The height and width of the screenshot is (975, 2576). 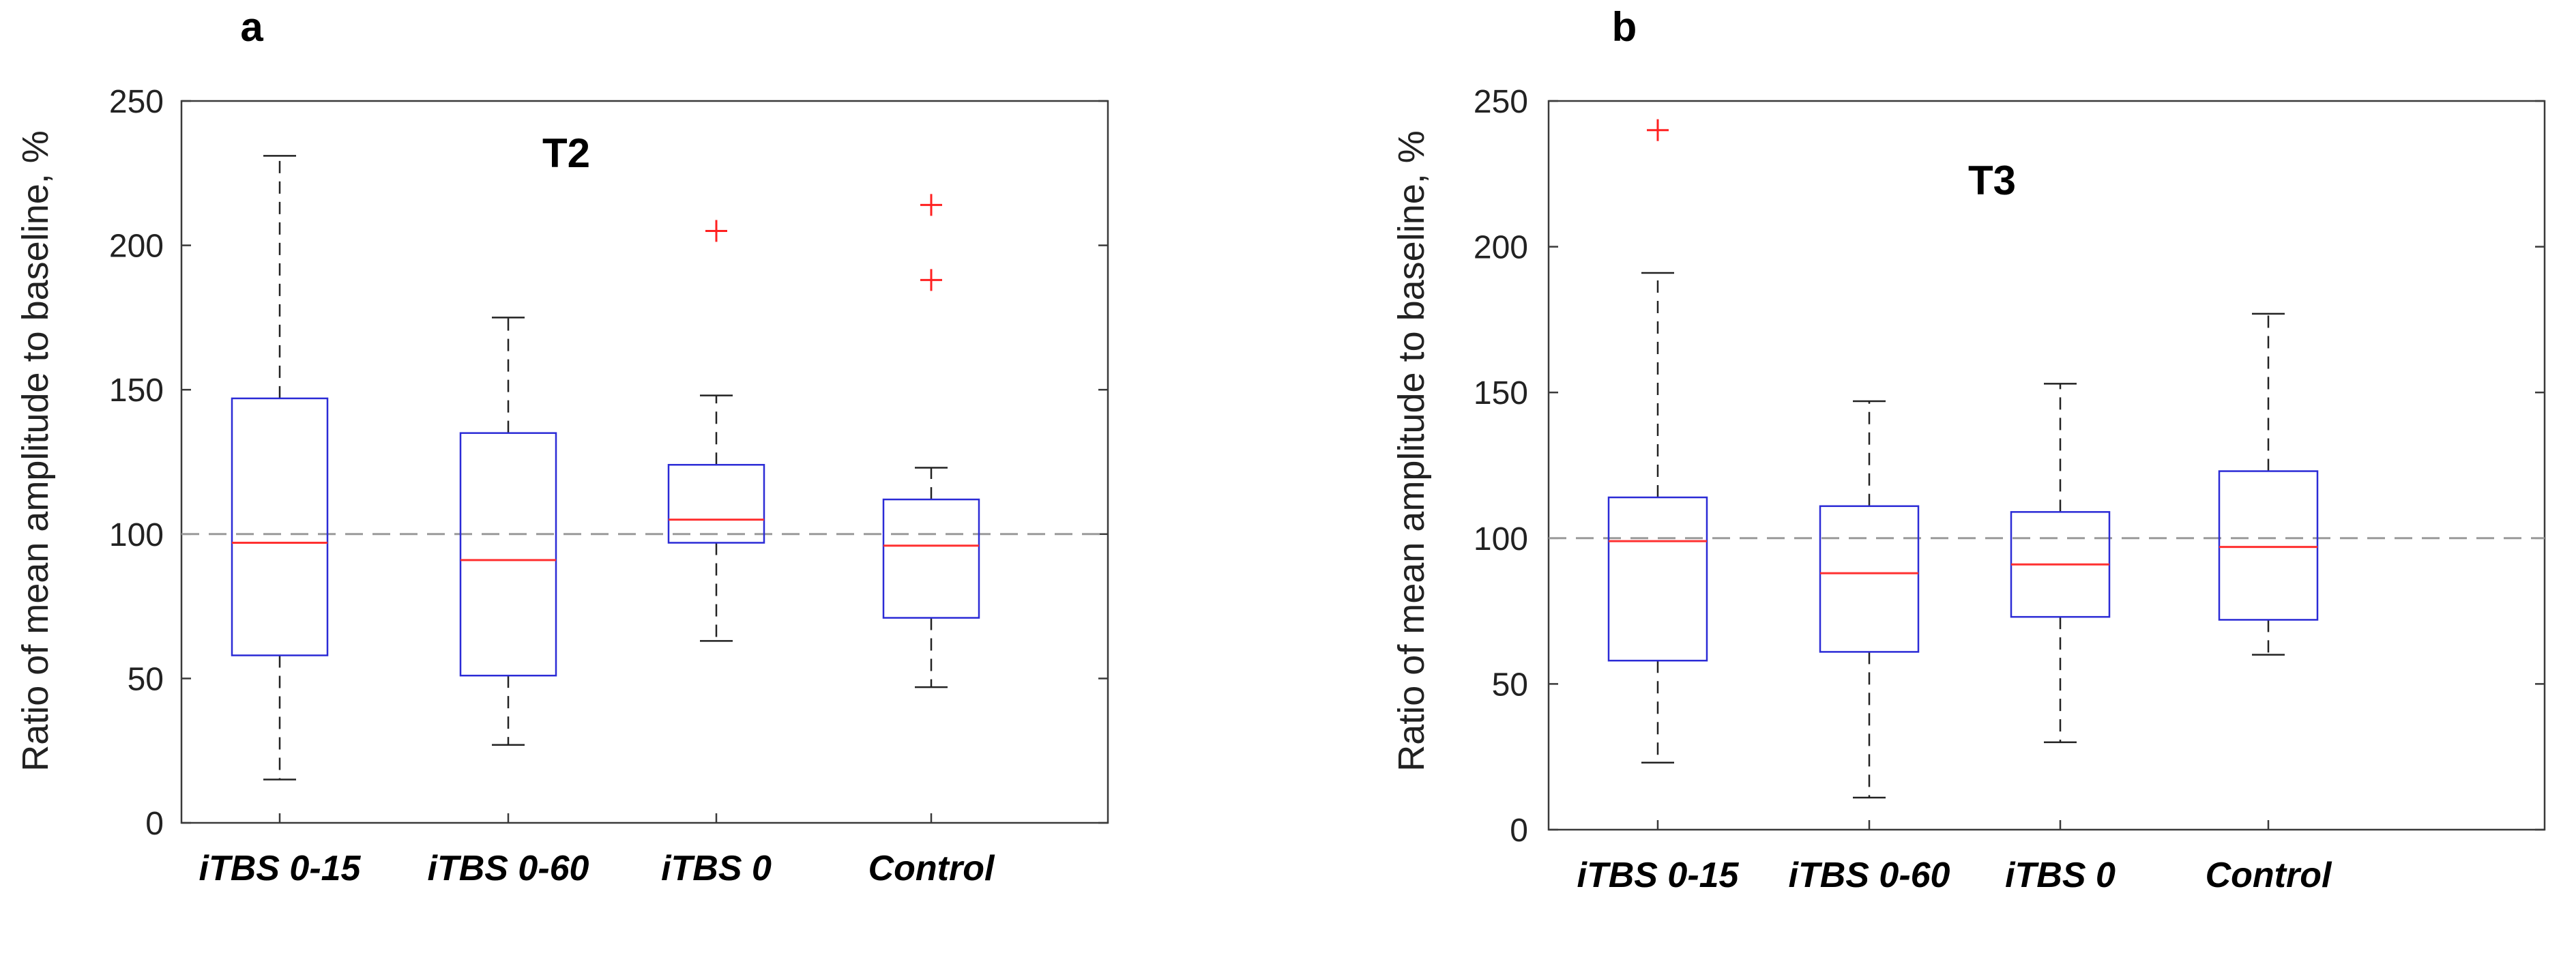 I want to click on panel-b-ylabel: Ratio of mean amplitude to baseline, %, so click(x=1411, y=451).